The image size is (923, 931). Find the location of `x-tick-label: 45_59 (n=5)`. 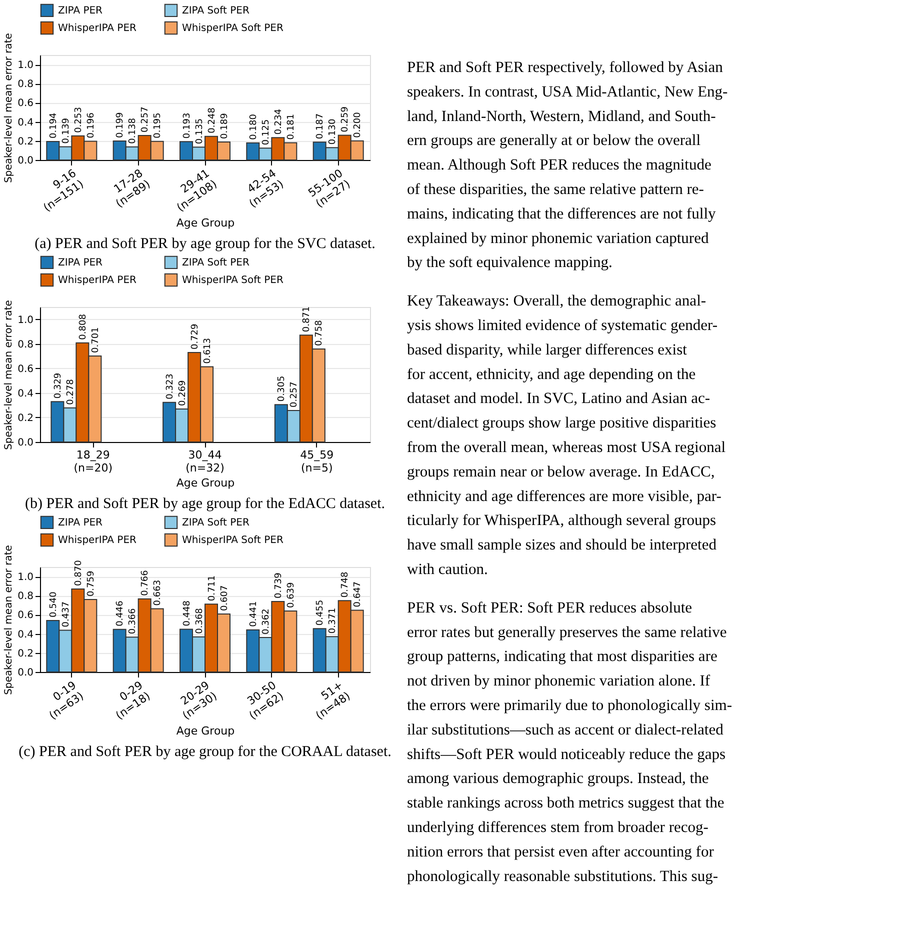

x-tick-label: 45_59 (n=5) is located at coordinates (317, 461).